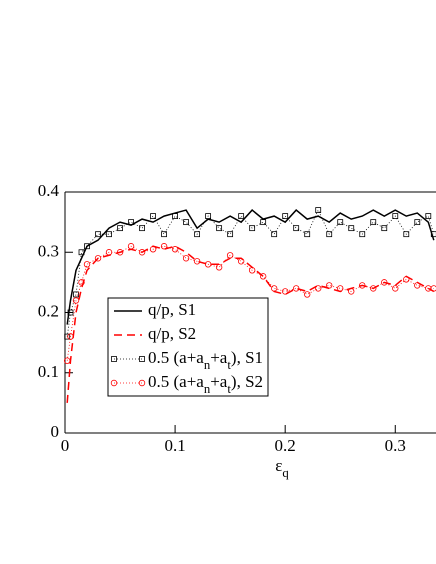 This screenshot has height=564, width=436. Describe the element at coordinates (49, 190) in the screenshot. I see `y-tick-label: 0.4` at that location.